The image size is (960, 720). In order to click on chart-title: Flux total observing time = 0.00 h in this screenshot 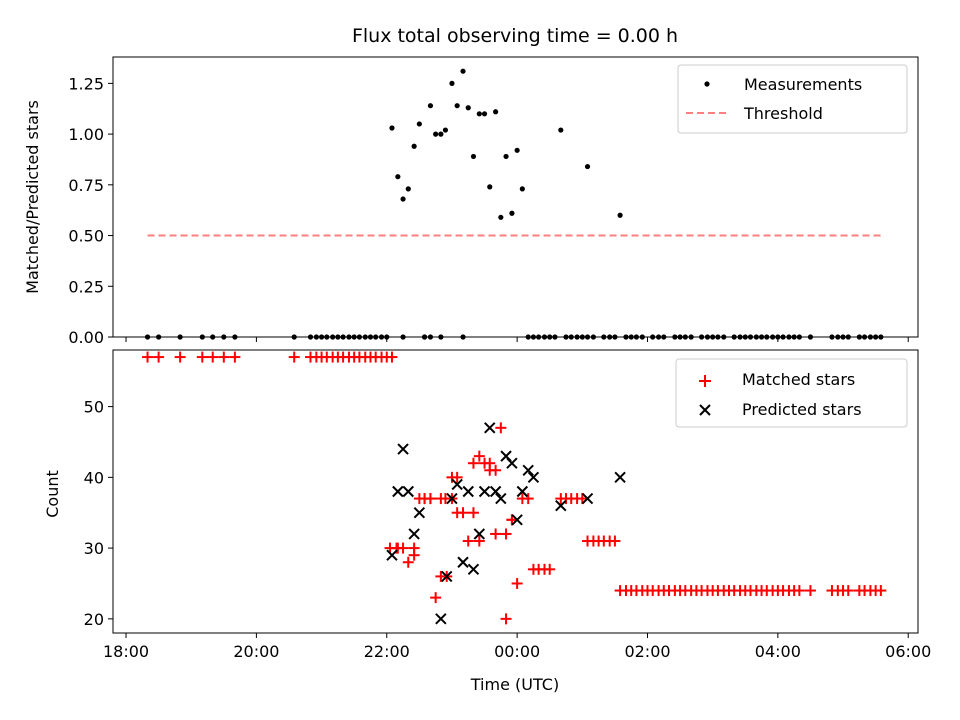, I will do `click(515, 36)`.